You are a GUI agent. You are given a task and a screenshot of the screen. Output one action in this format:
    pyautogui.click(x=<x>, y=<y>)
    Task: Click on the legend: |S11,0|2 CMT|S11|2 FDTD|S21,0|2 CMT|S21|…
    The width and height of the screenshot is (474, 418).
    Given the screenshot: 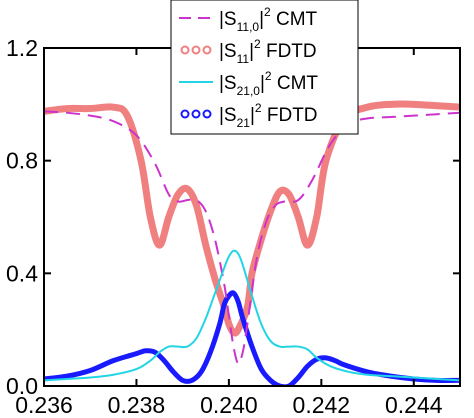 What is the action you would take?
    pyautogui.click(x=264, y=67)
    